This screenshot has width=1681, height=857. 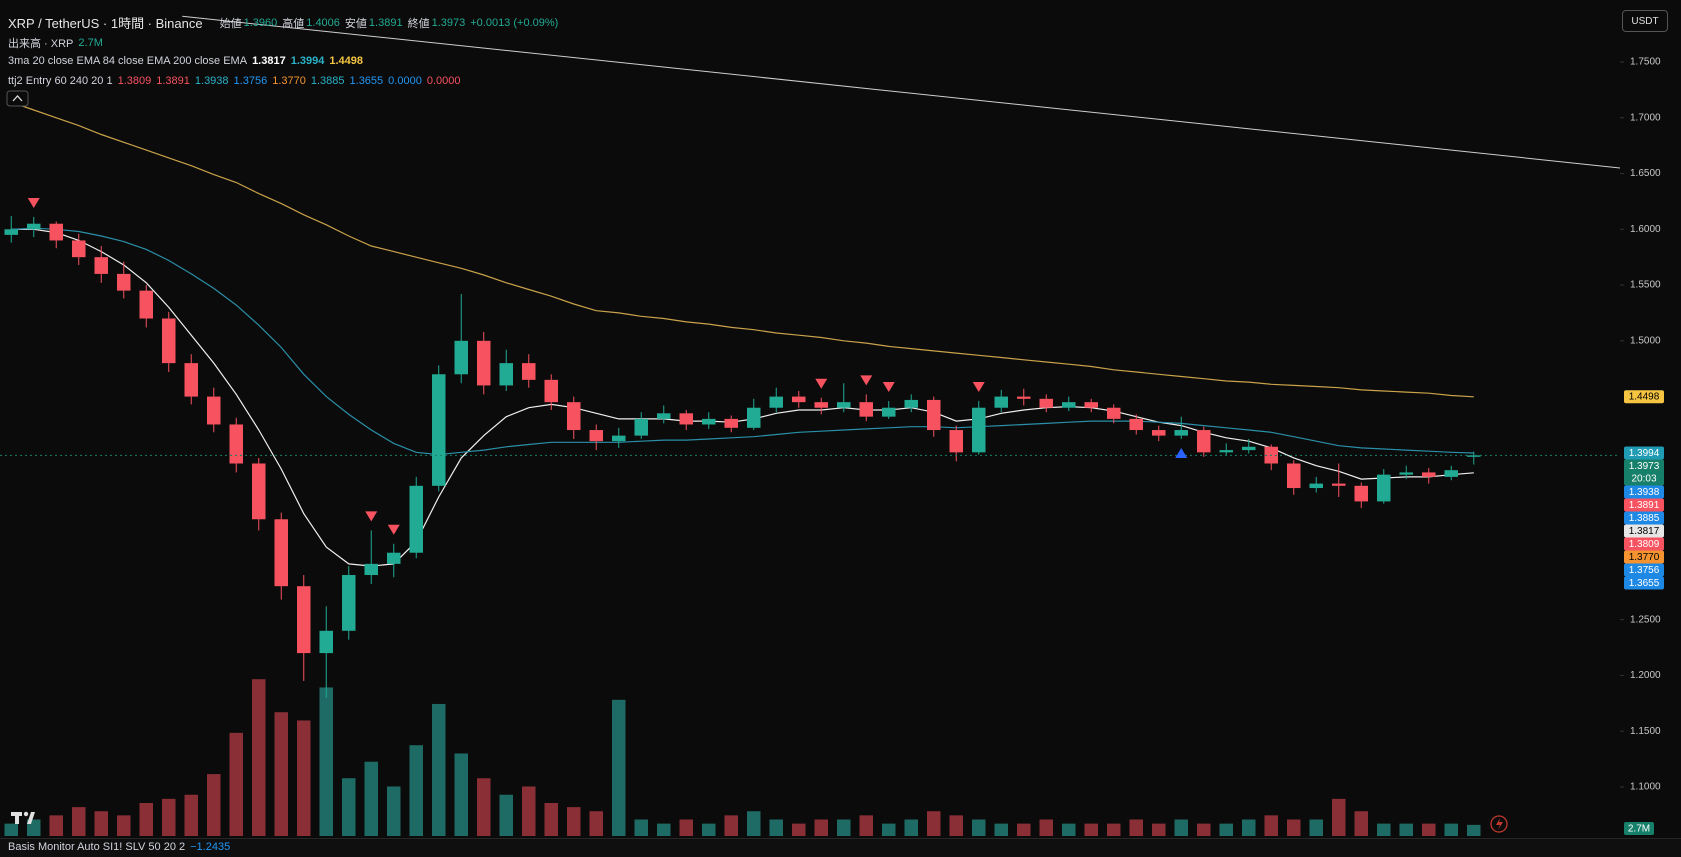 I want to click on ttj2-value: 1.3938, so click(x=211, y=81).